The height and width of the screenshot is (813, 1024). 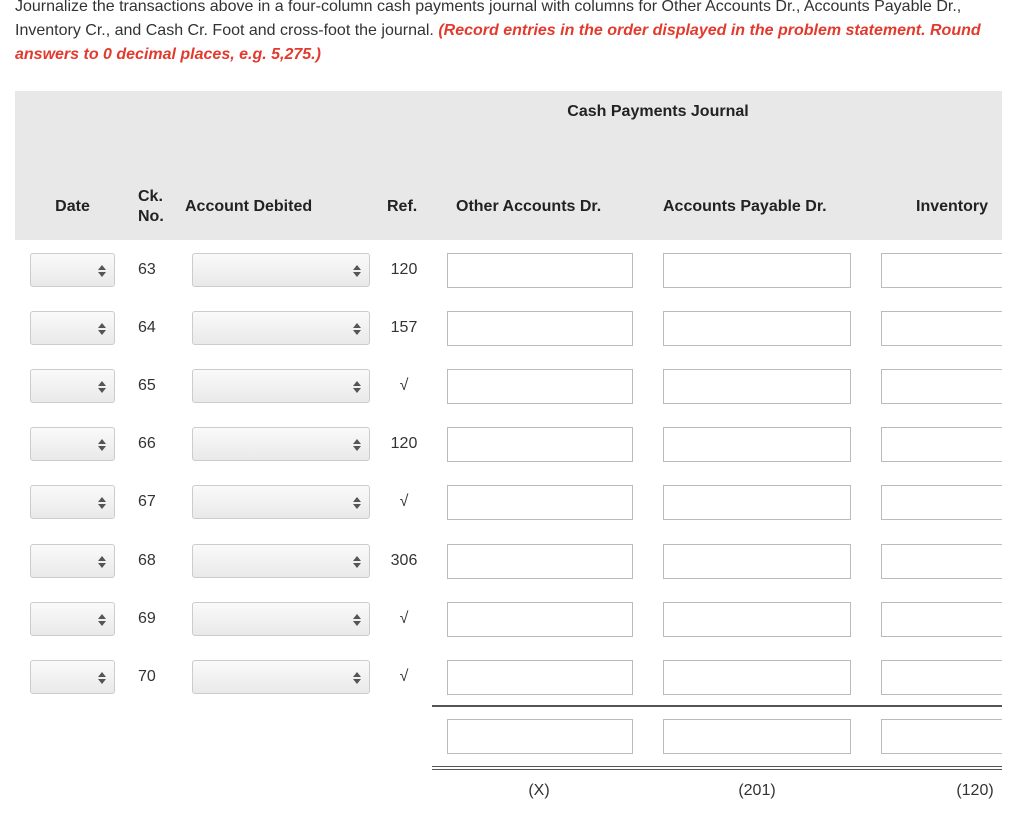 I want to click on posting-reference: (120), so click(x=975, y=790).